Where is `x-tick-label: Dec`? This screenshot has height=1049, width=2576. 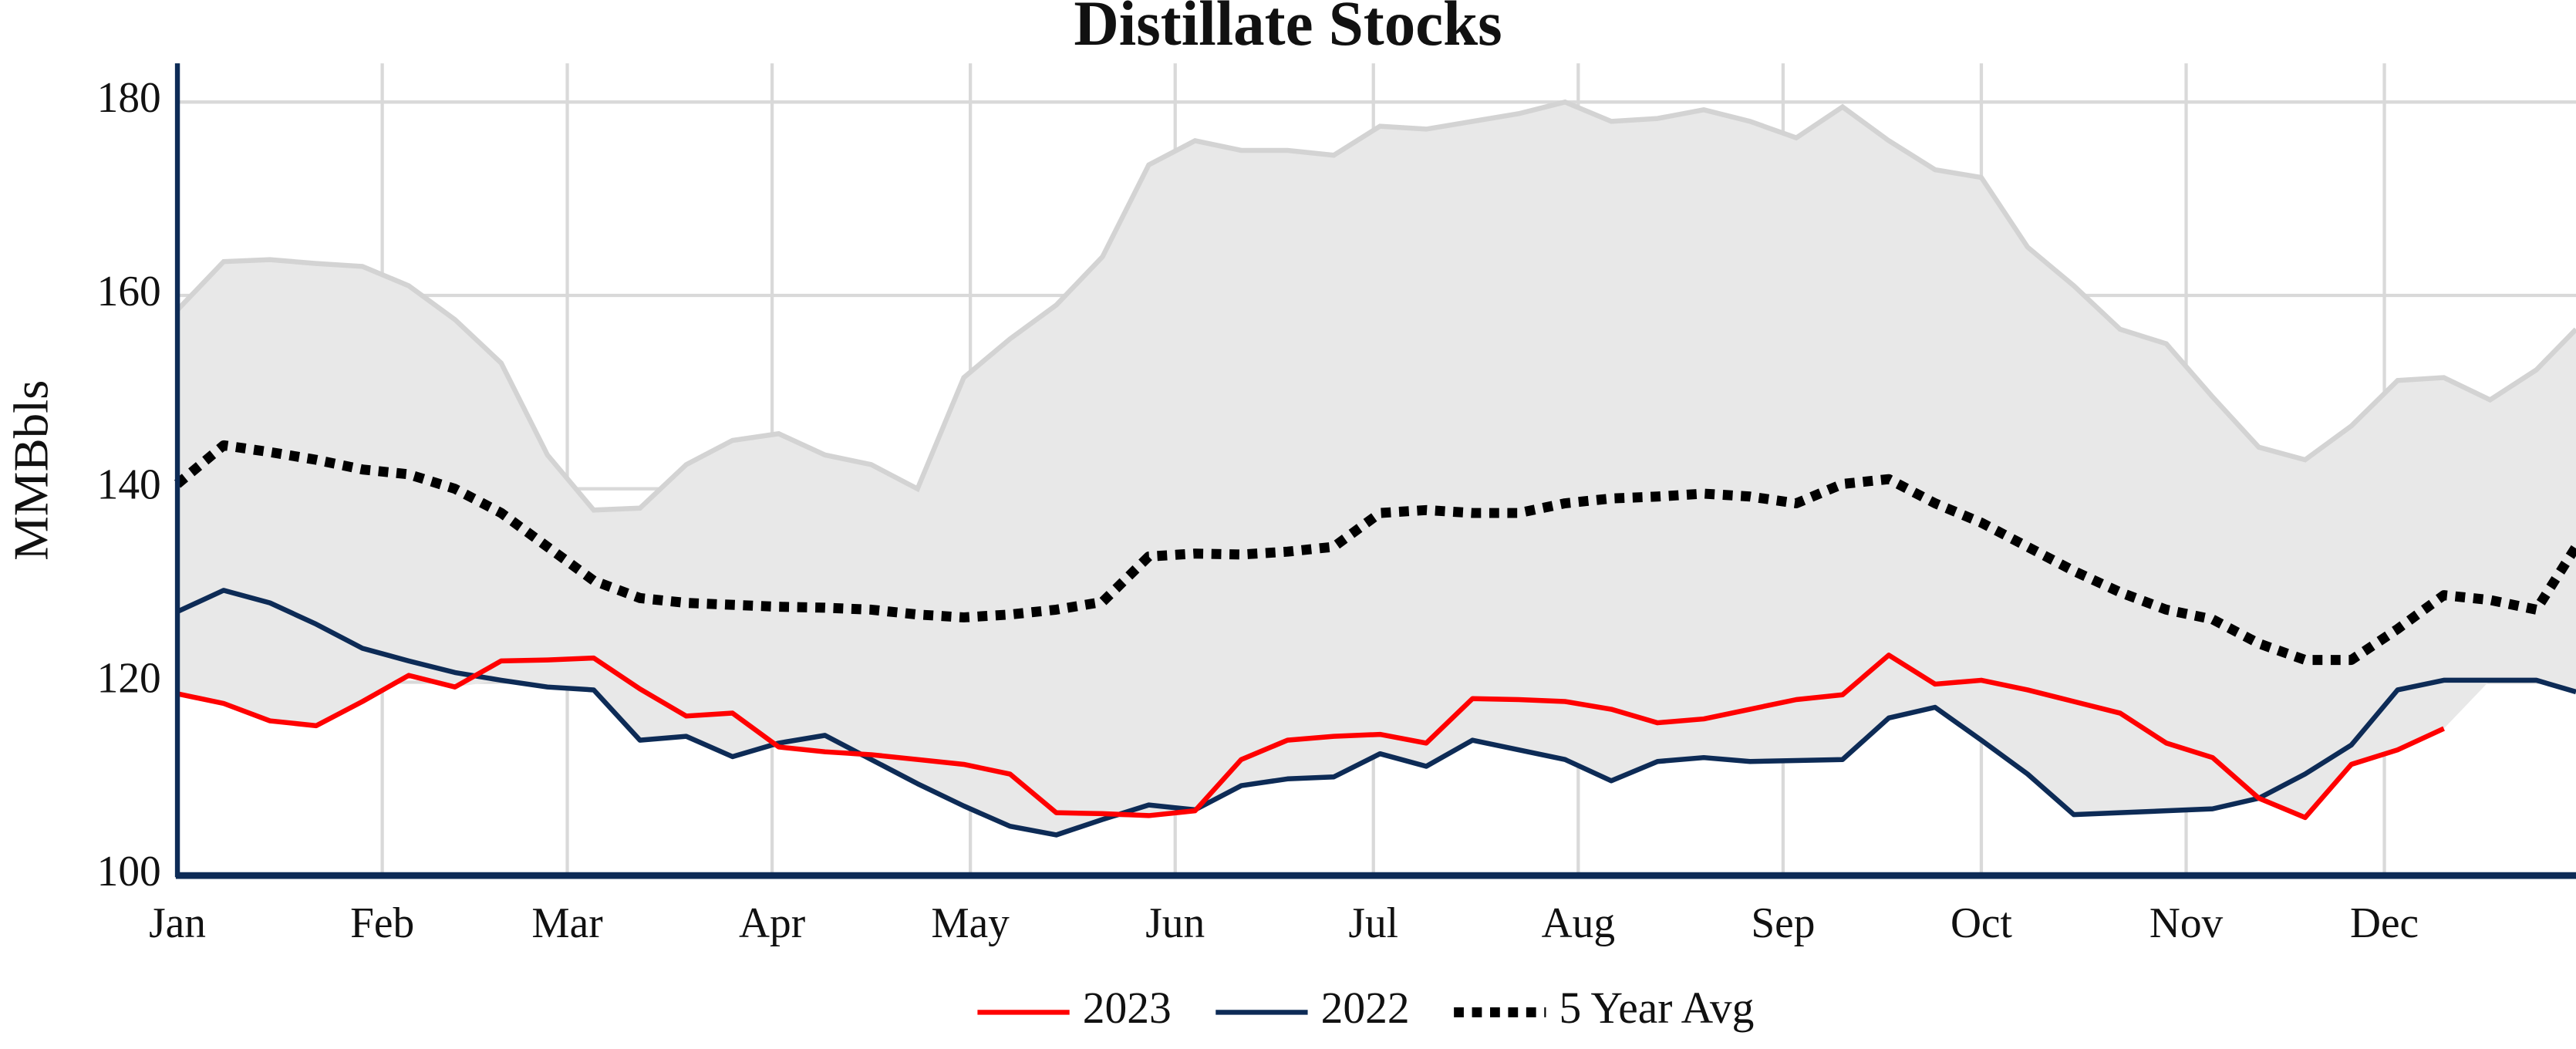
x-tick-label: Dec is located at coordinates (2384, 923).